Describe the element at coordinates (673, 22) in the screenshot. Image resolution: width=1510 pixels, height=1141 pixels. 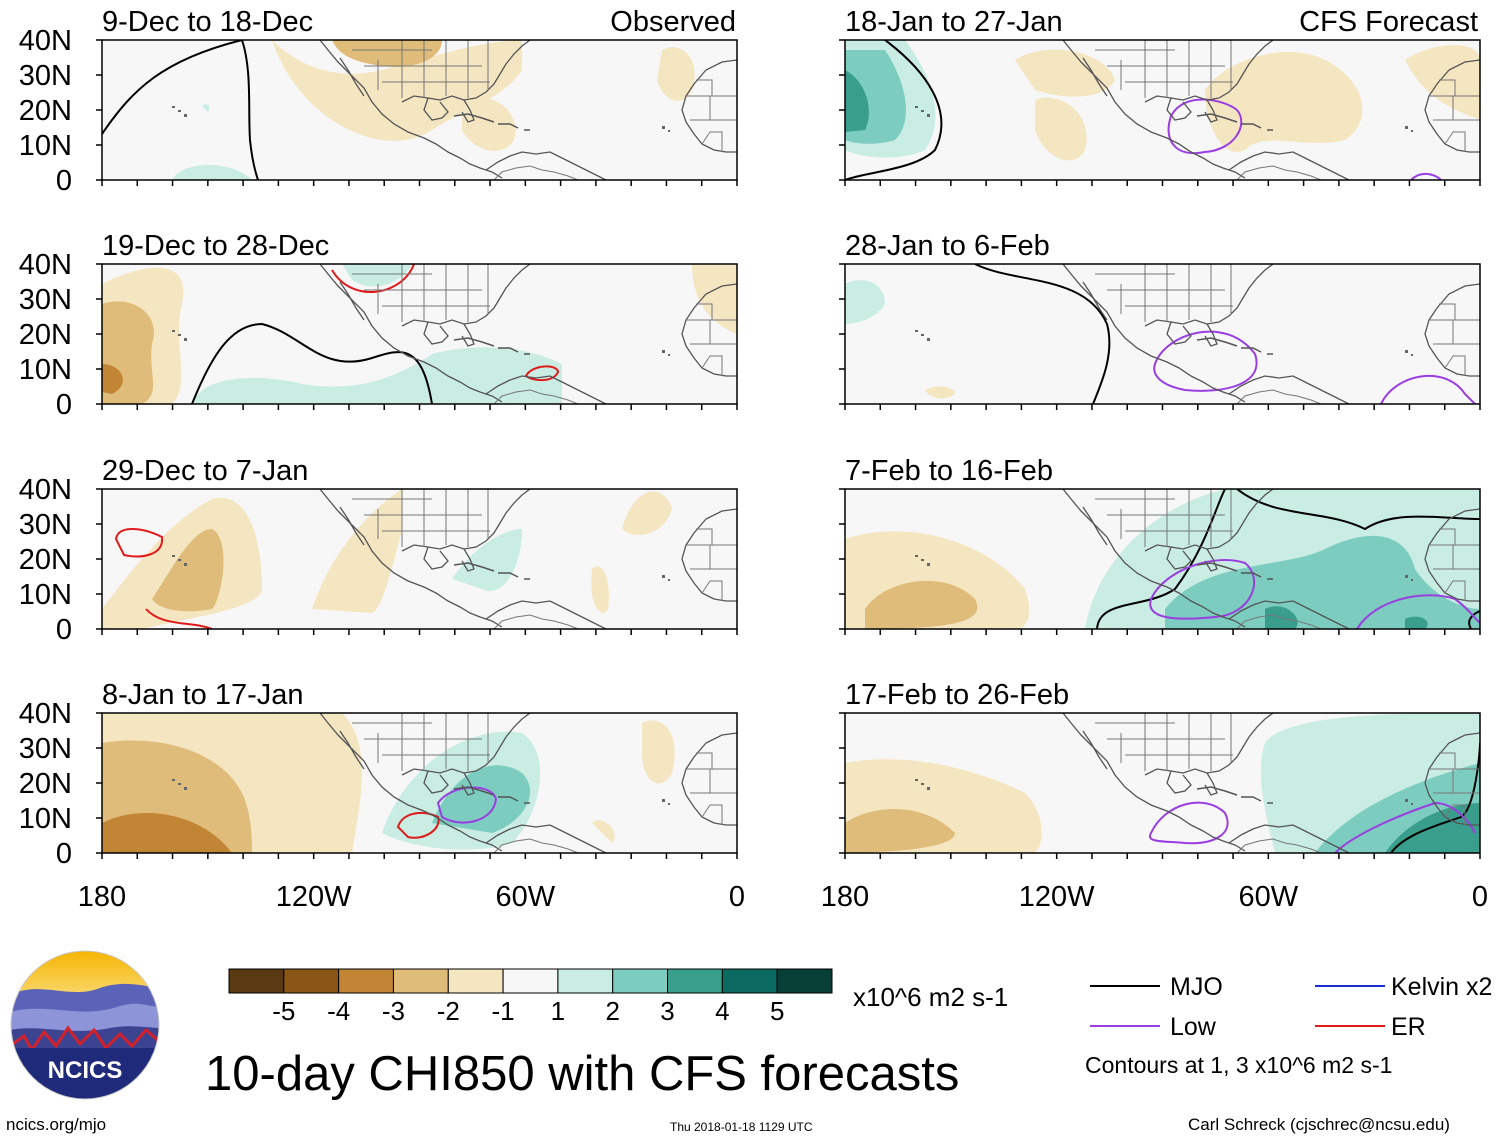
I see `observed-label: Observed` at that location.